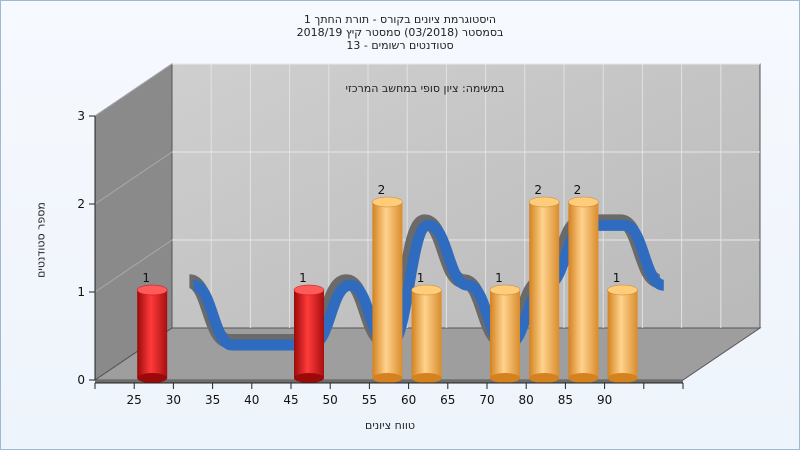 Image resolution: width=800 pixels, height=450 pixels. What do you see at coordinates (134, 400) in the screenshot?
I see `x-tick-label: 25` at bounding box center [134, 400].